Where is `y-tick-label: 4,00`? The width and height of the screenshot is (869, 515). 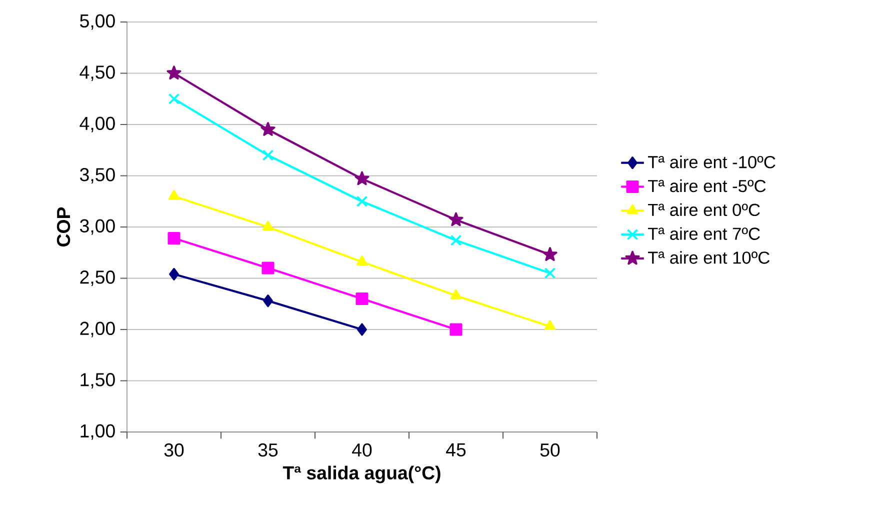 y-tick-label: 4,00 is located at coordinates (97, 124).